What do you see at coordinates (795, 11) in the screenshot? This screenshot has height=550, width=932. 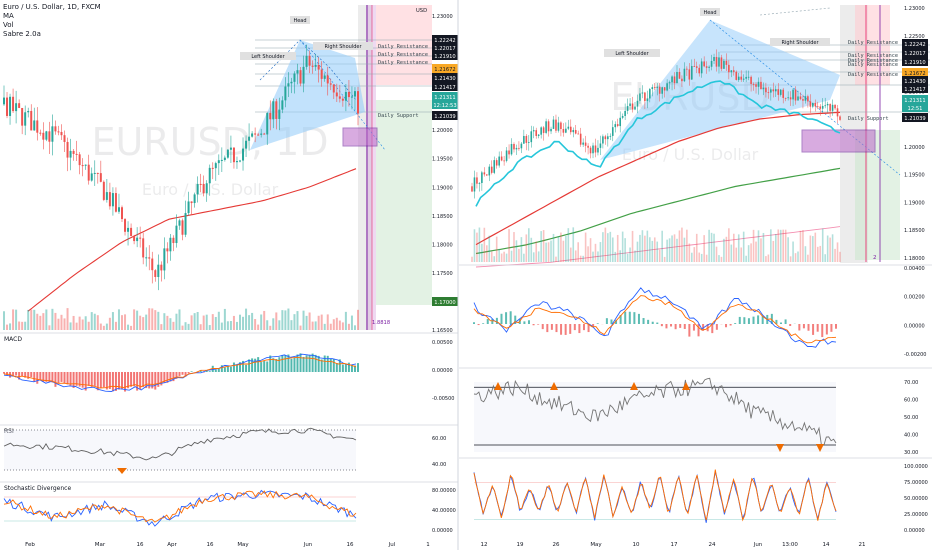 I see `right-trend-line` at bounding box center [795, 11].